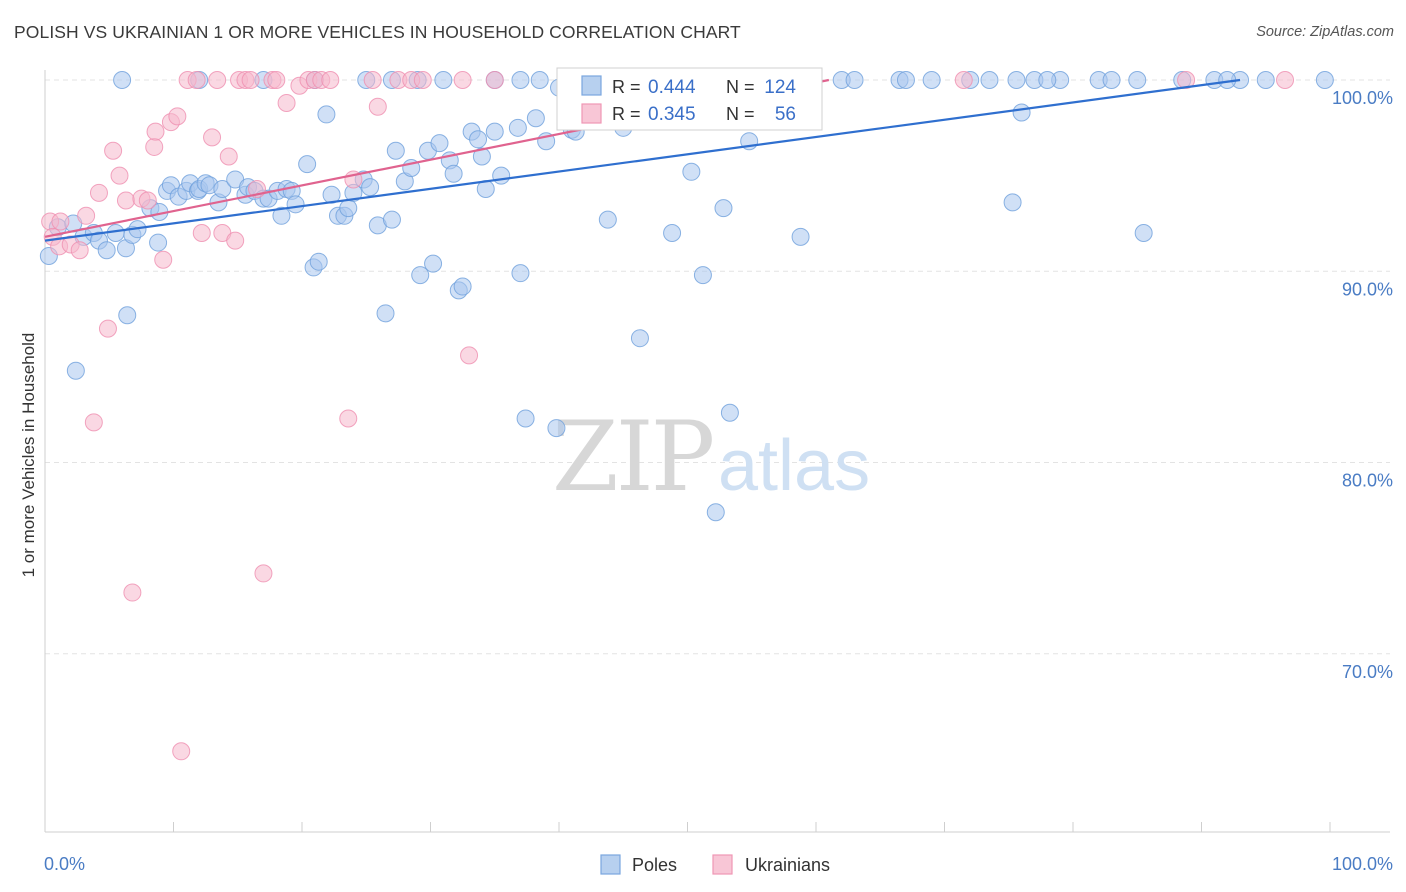 The height and width of the screenshot is (892, 1406). What do you see at coordinates (632, 457) in the screenshot?
I see `watermark-zip: ZIP` at bounding box center [632, 457].